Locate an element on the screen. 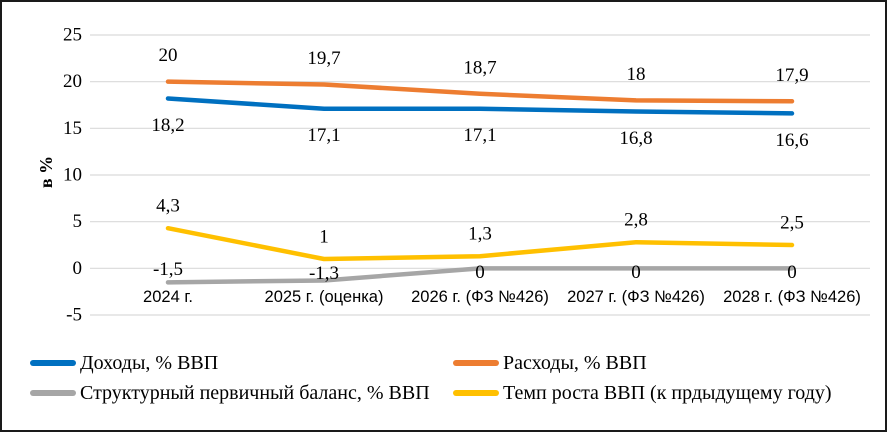  x-category-label: 2028 г. (ФЗ №426) is located at coordinates (792, 297).